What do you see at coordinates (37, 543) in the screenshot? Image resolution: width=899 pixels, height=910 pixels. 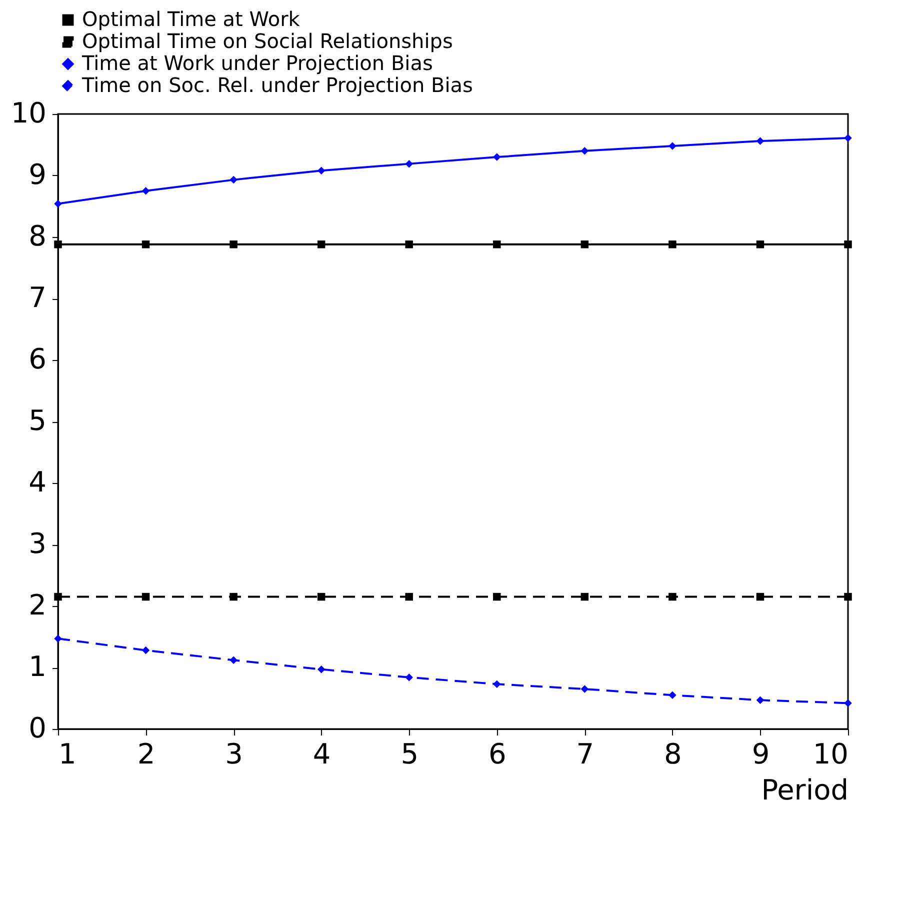 I see `y-tick-label: 3` at bounding box center [37, 543].